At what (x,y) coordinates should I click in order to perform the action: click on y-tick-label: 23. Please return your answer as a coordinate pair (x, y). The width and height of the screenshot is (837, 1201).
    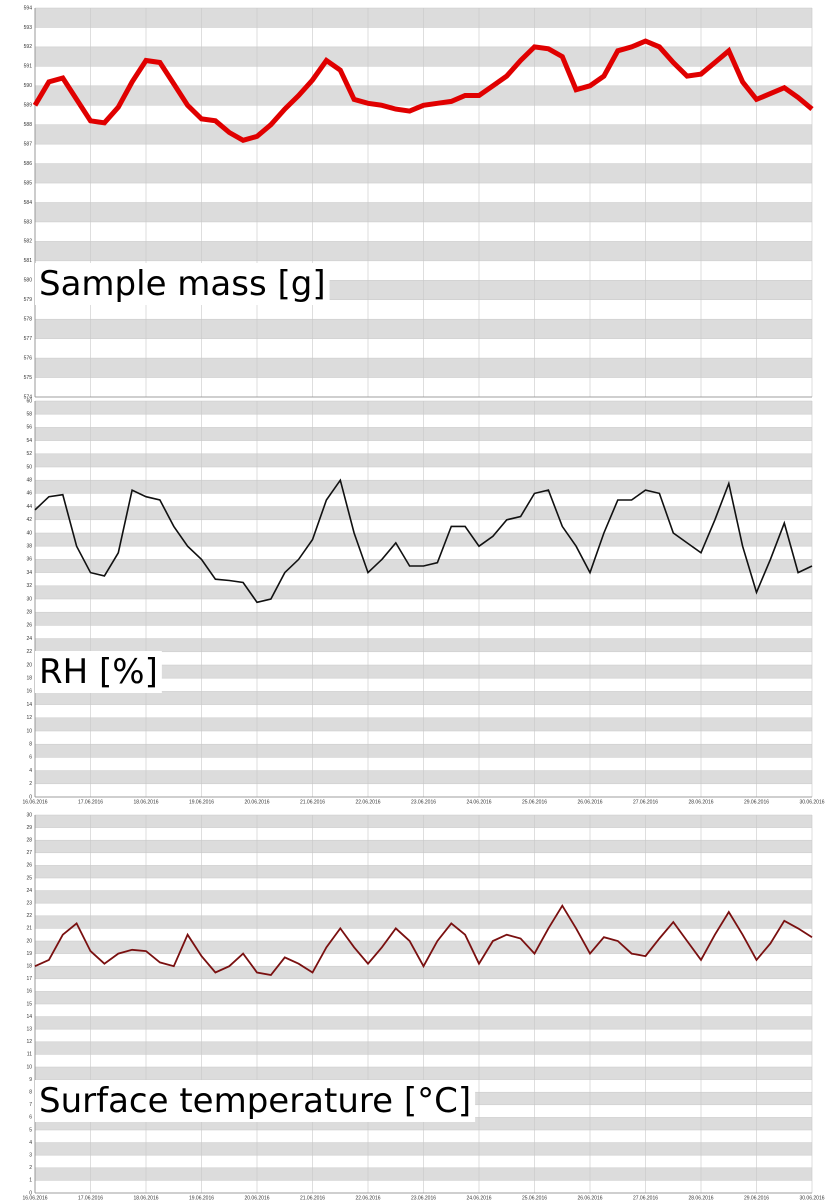
    Looking at the image, I should click on (29, 904).